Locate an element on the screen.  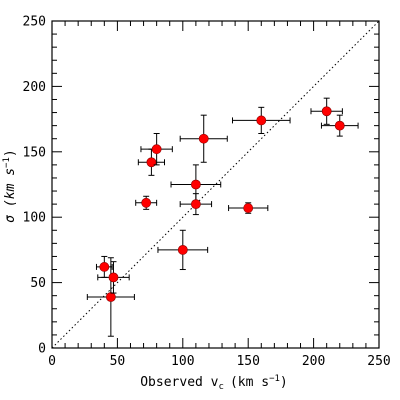
x-tick-label: 250 is located at coordinates (378, 361).